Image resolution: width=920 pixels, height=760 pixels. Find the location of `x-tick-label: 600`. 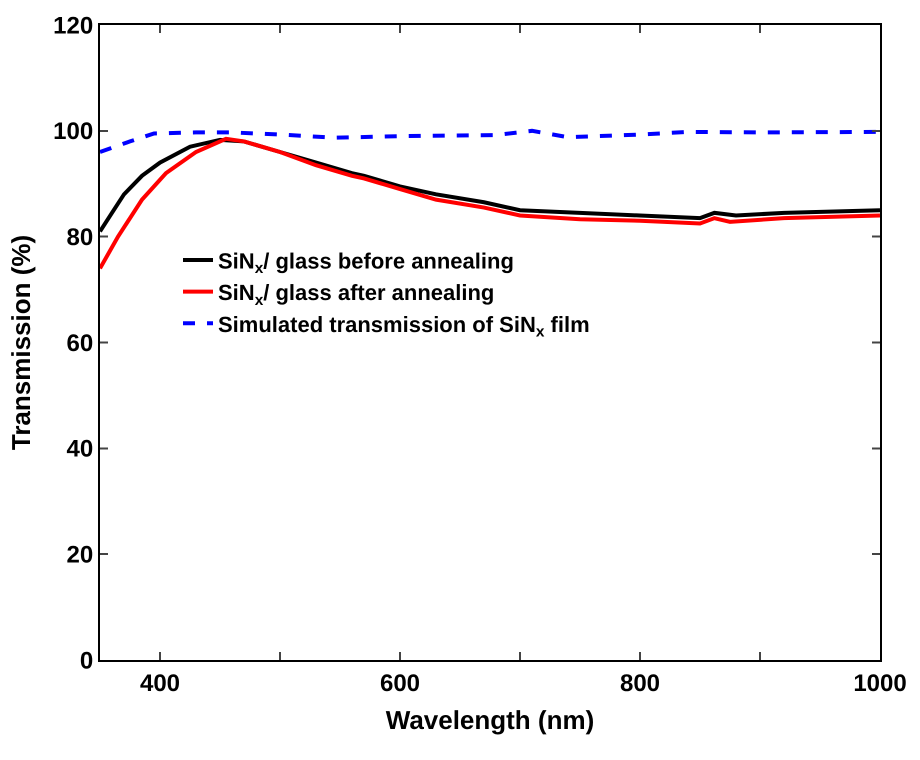

x-tick-label: 600 is located at coordinates (400, 683).